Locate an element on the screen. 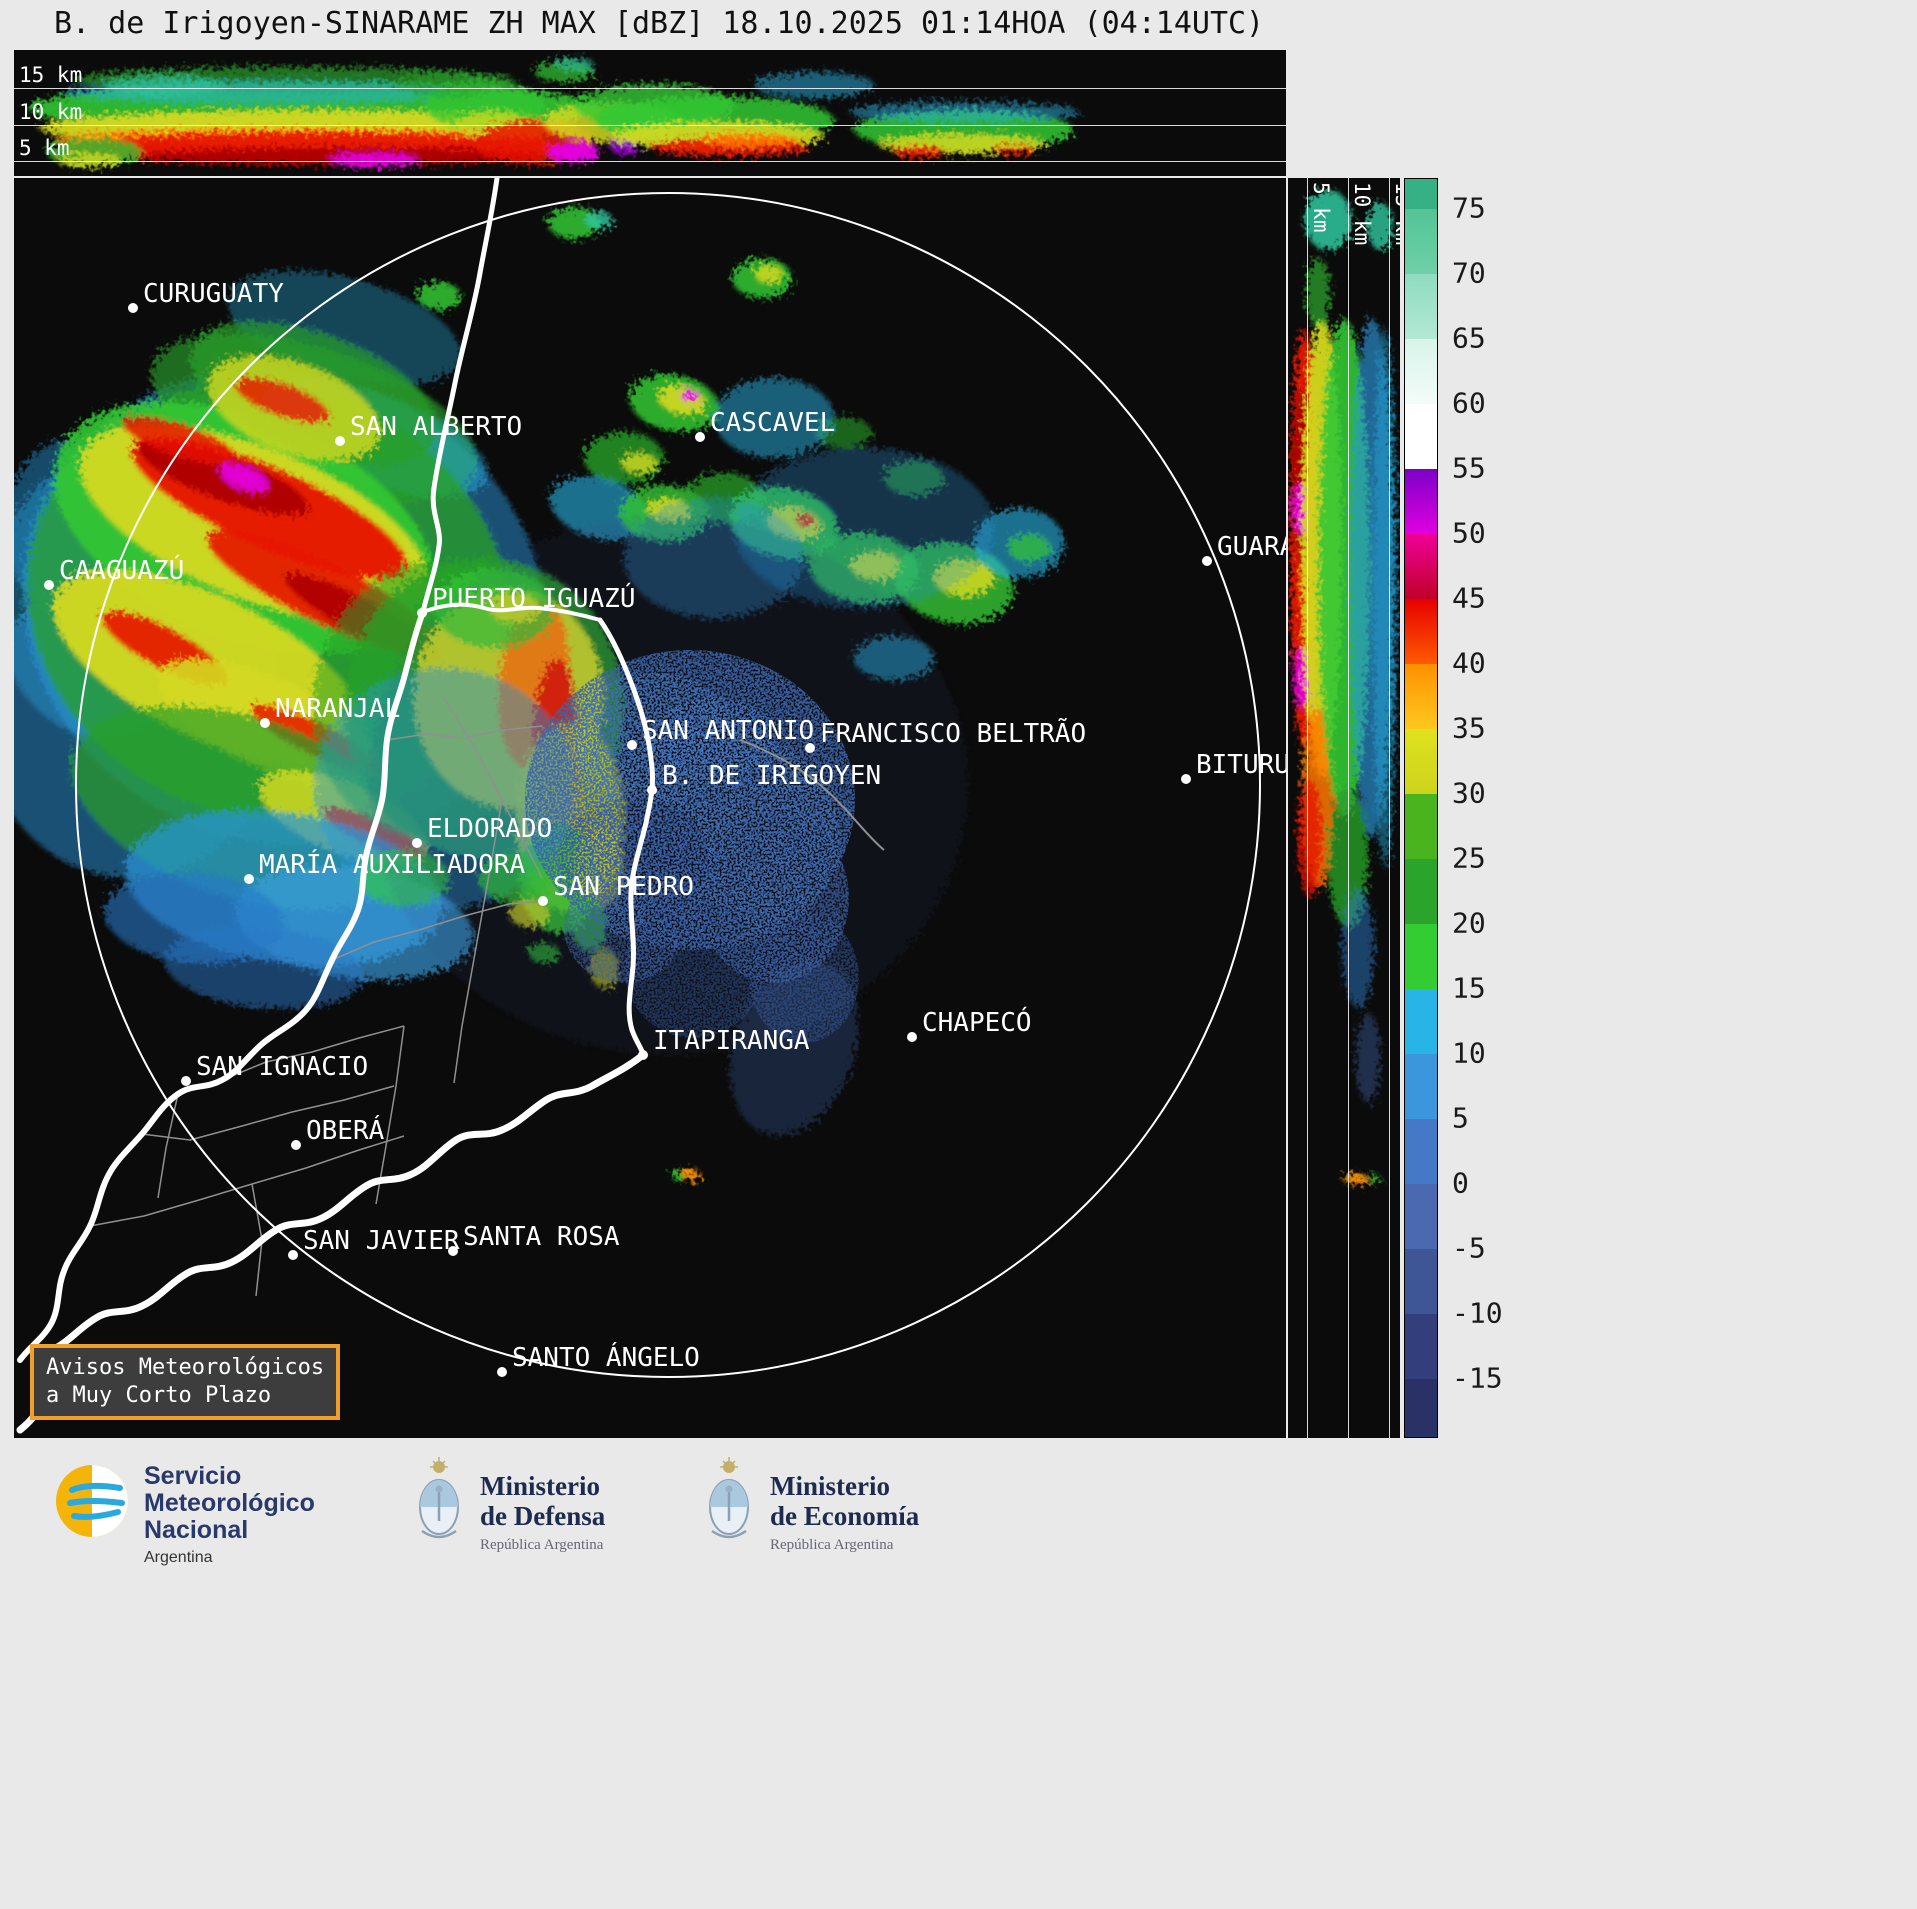 This screenshot has height=1909, width=1917. colorbar-tick-label: 35 is located at coordinates (1469, 728).